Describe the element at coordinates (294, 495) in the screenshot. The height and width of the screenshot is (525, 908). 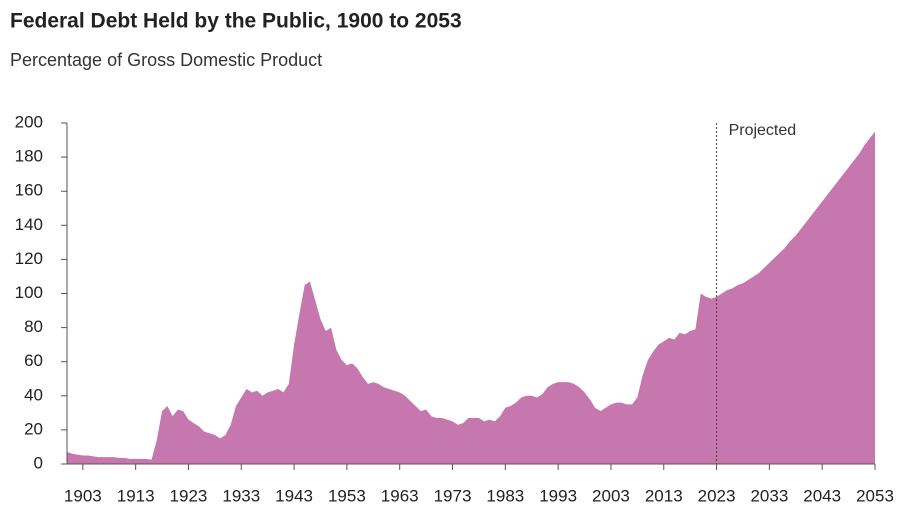
I see `x-tick-label: 1943` at that location.